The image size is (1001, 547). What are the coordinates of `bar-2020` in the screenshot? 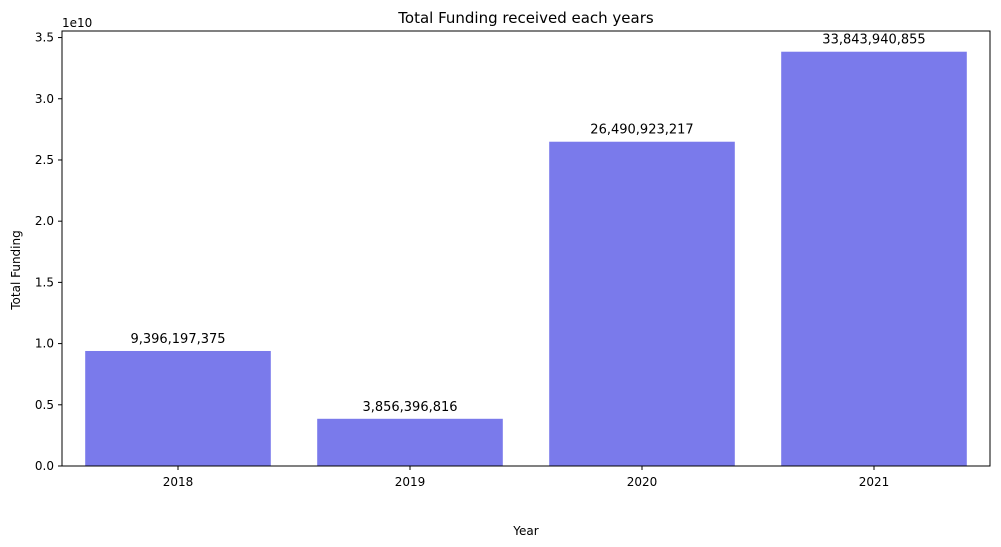 It's located at (642, 303).